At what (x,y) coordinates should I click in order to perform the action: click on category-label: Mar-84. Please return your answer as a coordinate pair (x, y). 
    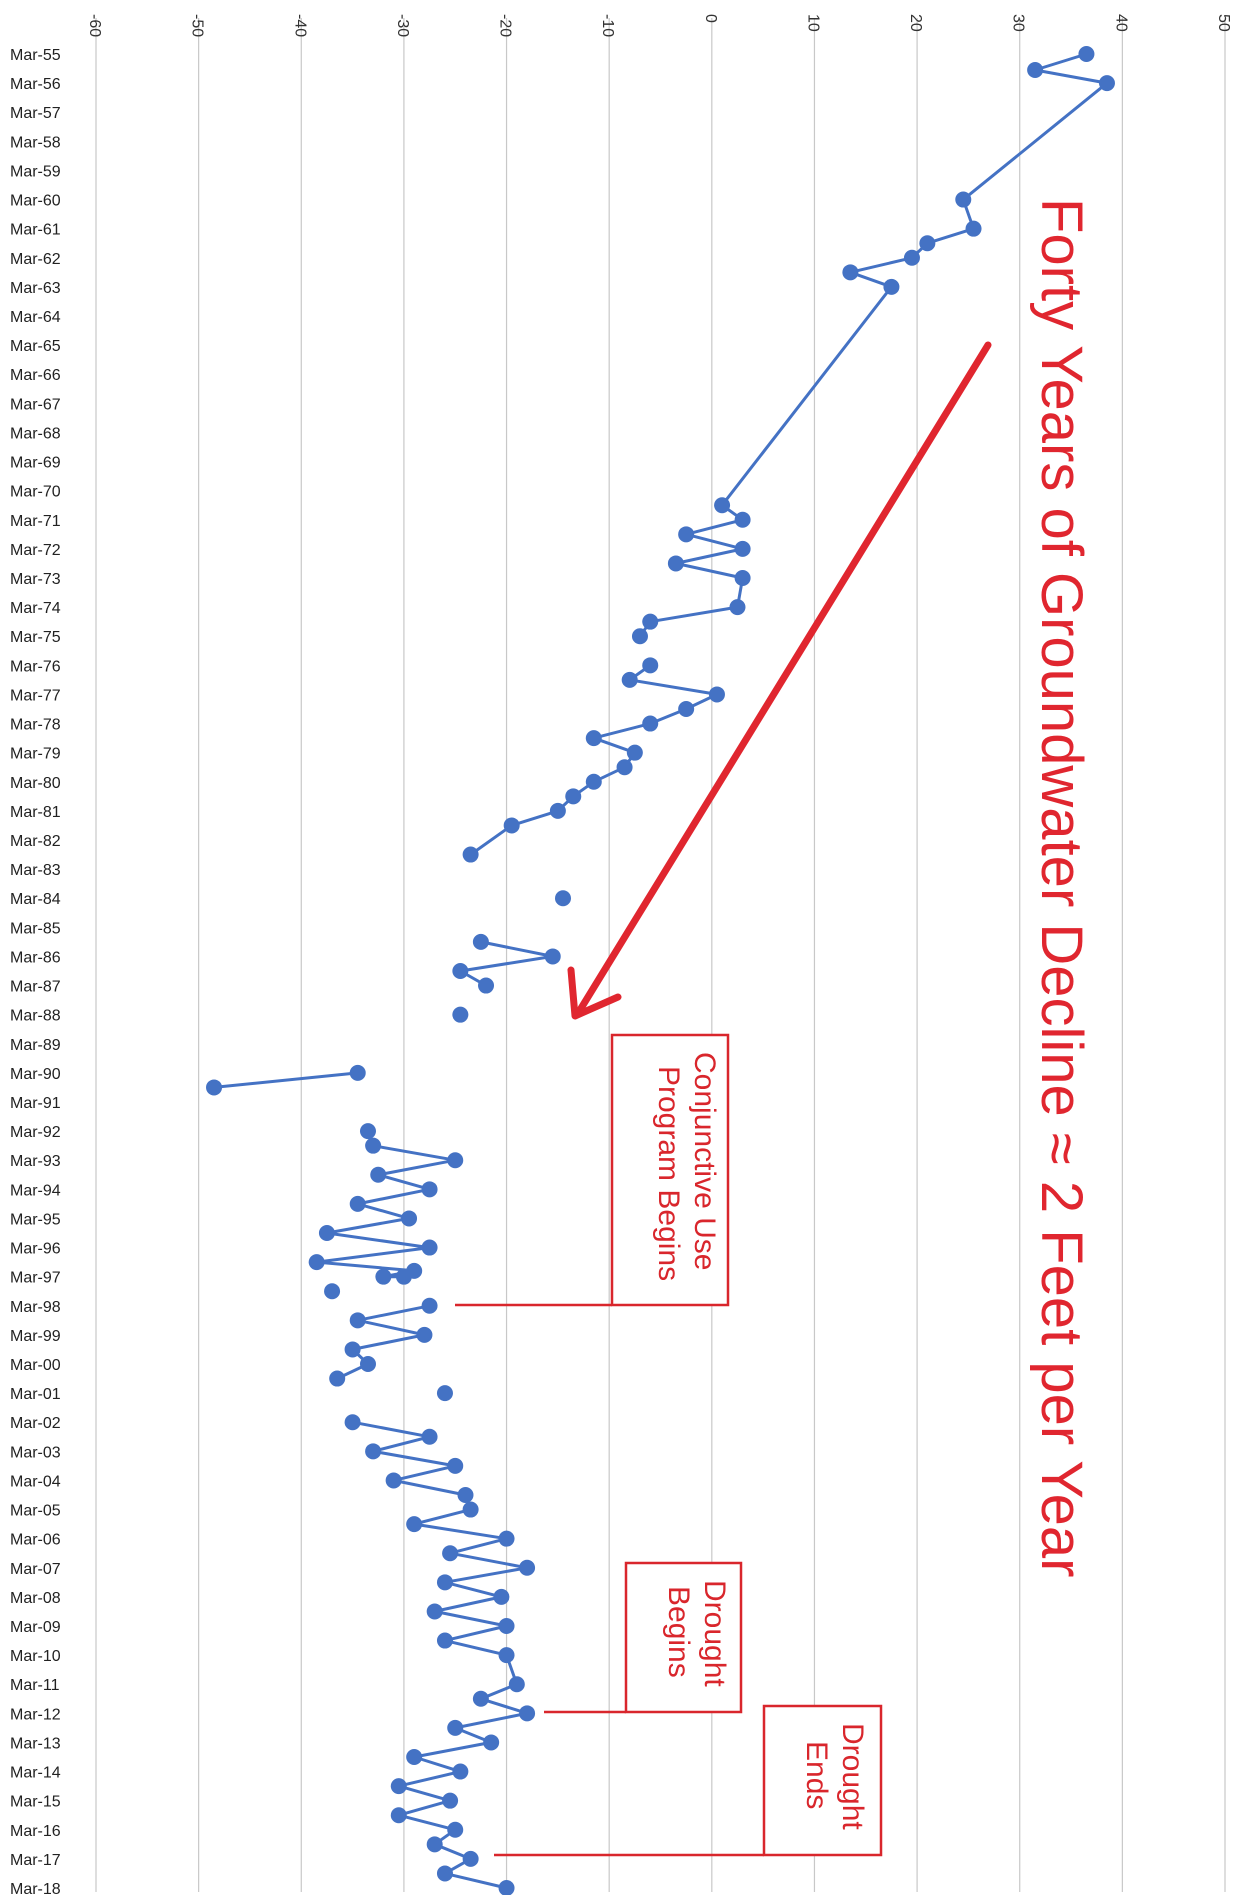
    Looking at the image, I should click on (35, 899).